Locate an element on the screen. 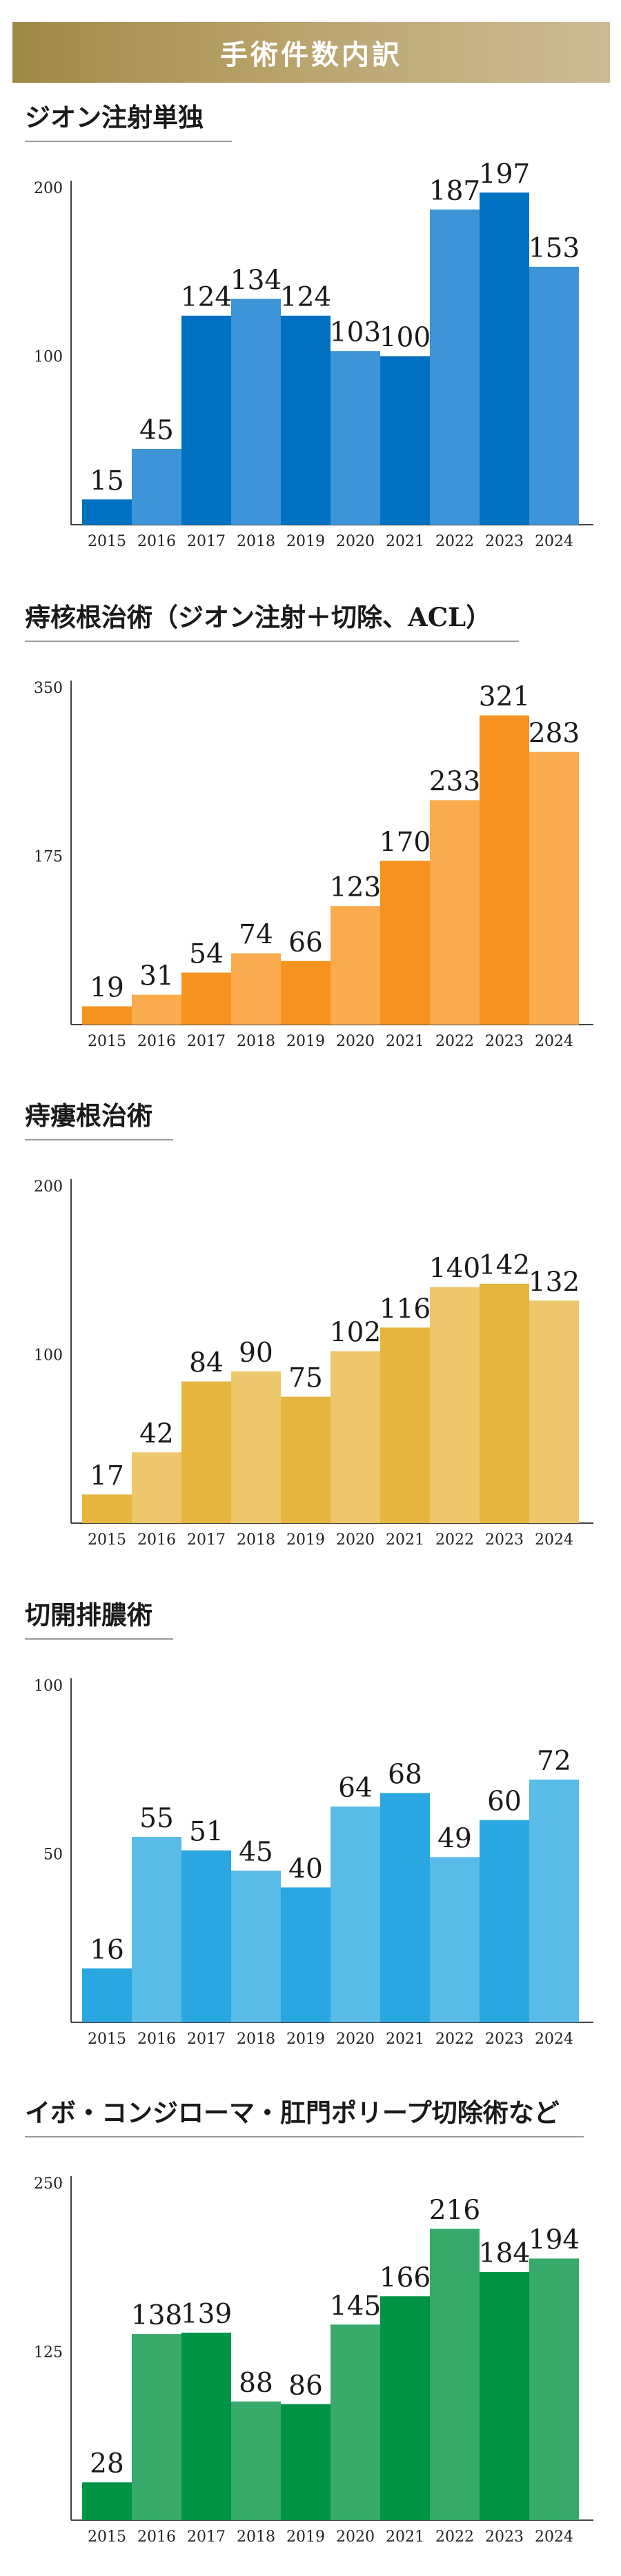 This screenshot has width=621, height=2576. y-tick-label: 175 is located at coordinates (48, 857).